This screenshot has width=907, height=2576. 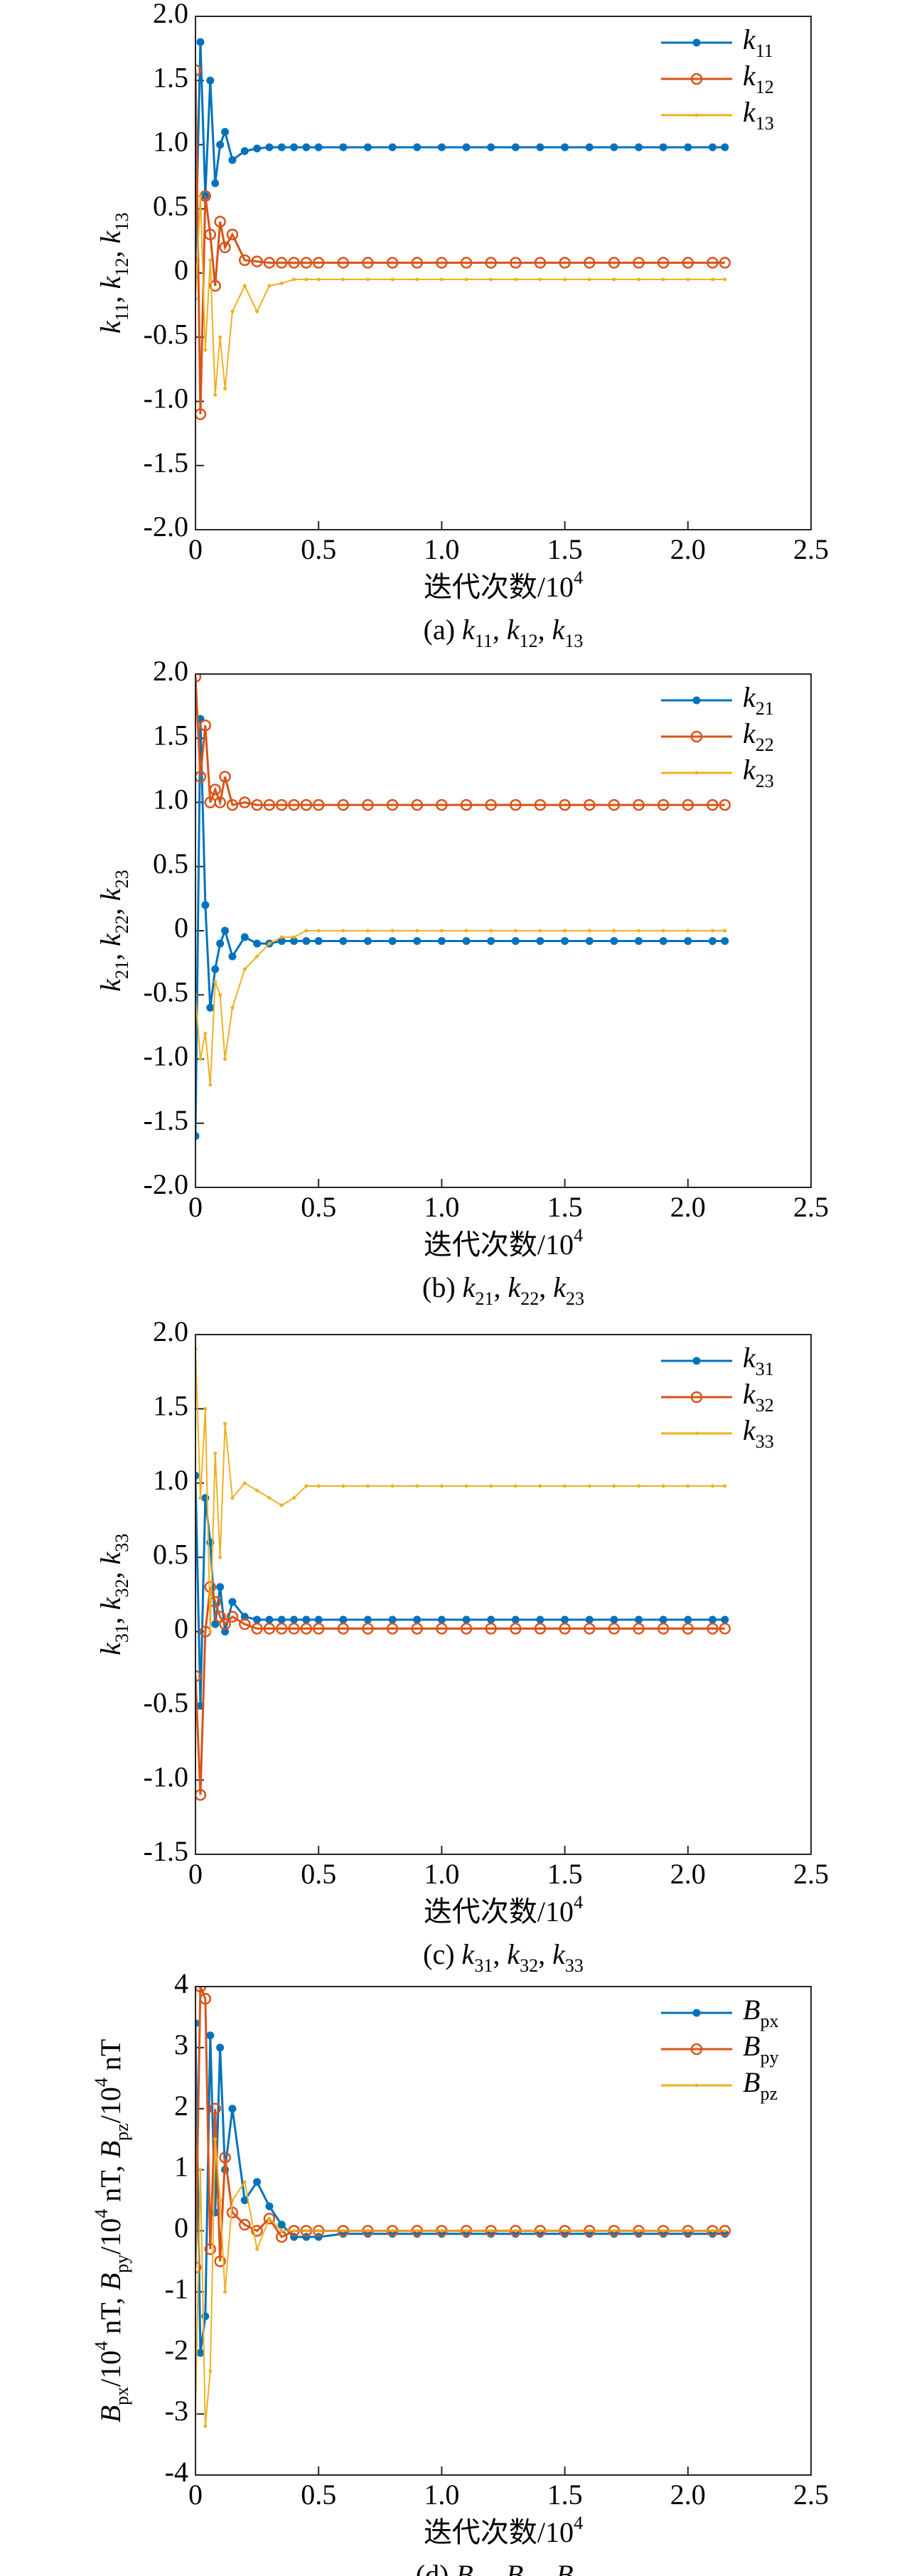 What do you see at coordinates (181, 2045) in the screenshot?
I see `y-tick-label: 3` at bounding box center [181, 2045].